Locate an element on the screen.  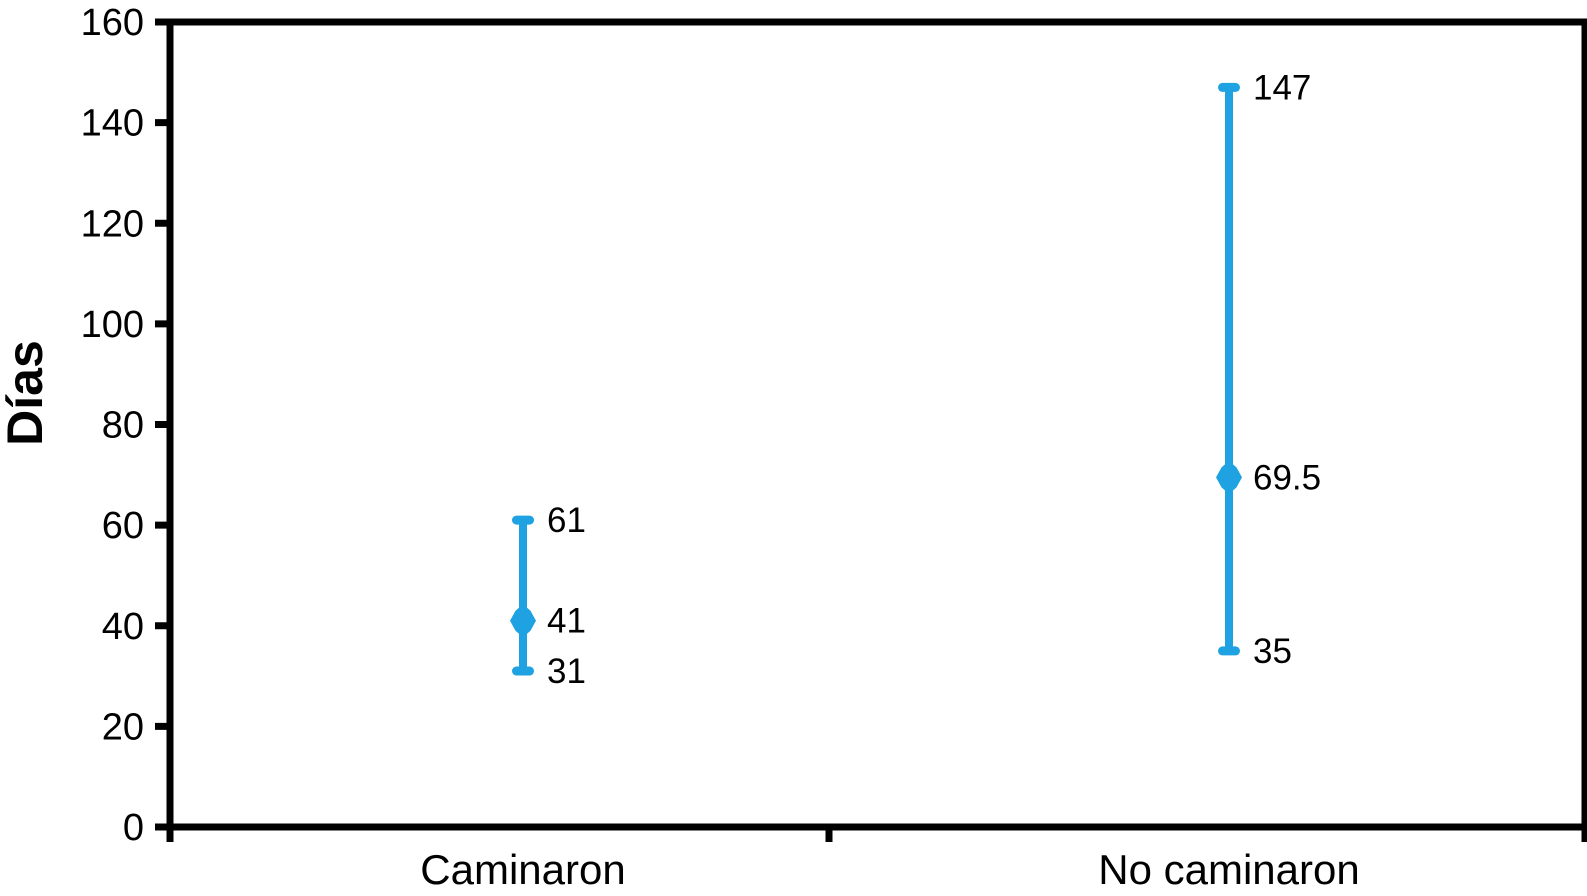
x-axis-category-label: Caminaron is located at coordinates (522, 869).